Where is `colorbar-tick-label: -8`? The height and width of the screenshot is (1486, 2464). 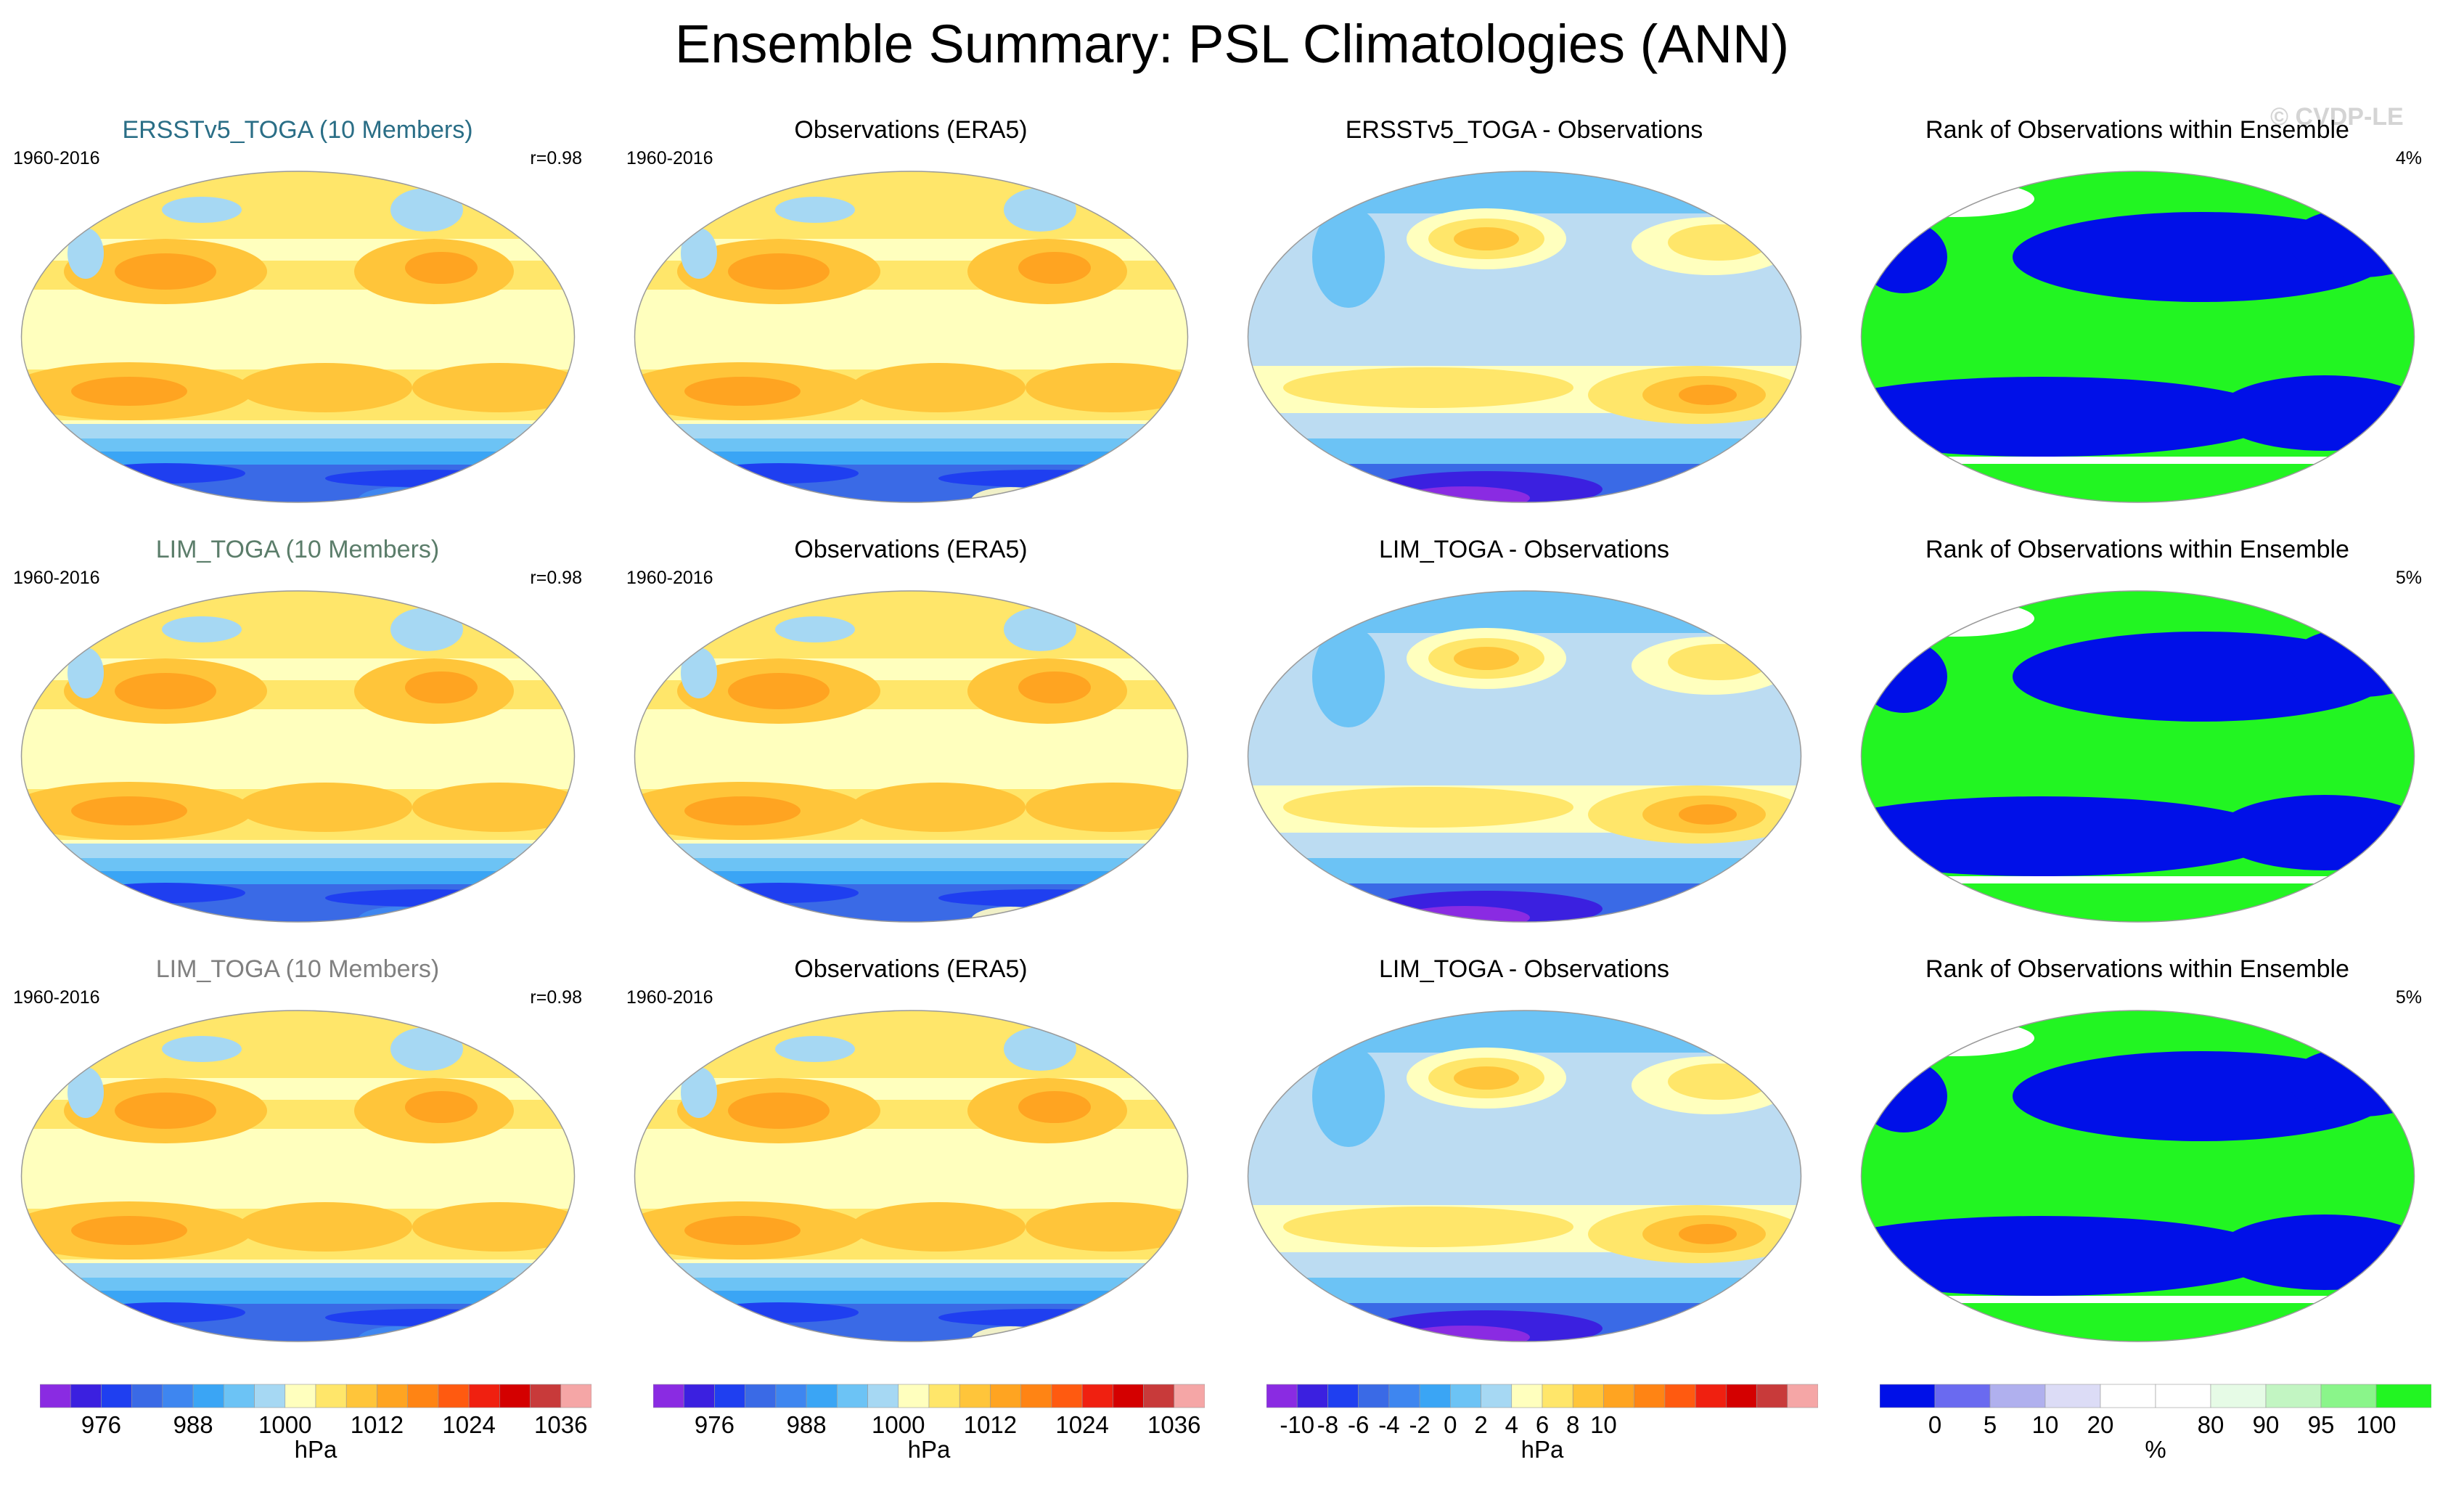
colorbar-tick-label: -8 is located at coordinates (1328, 1425).